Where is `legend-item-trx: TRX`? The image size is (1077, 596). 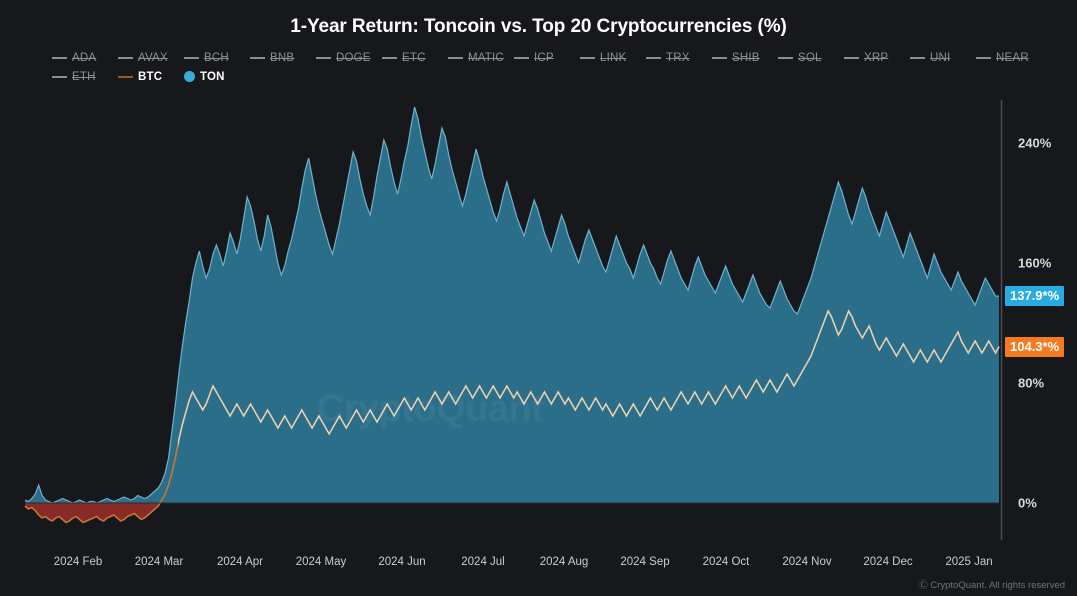 legend-item-trx: TRX is located at coordinates (679, 57).